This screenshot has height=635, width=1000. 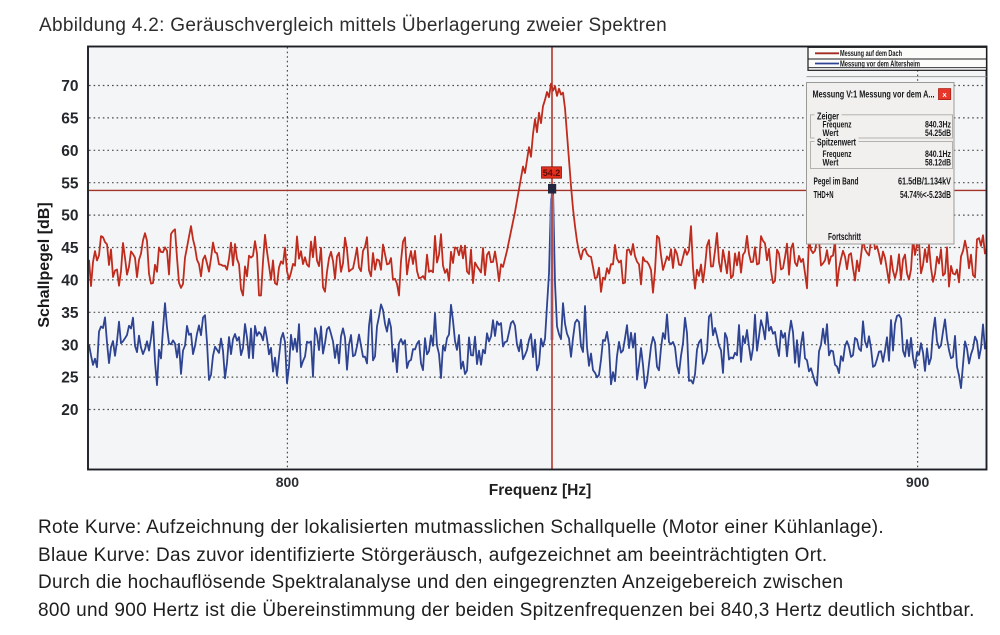 What do you see at coordinates (918, 482) in the screenshot?
I see `svg-text: 900` at bounding box center [918, 482].